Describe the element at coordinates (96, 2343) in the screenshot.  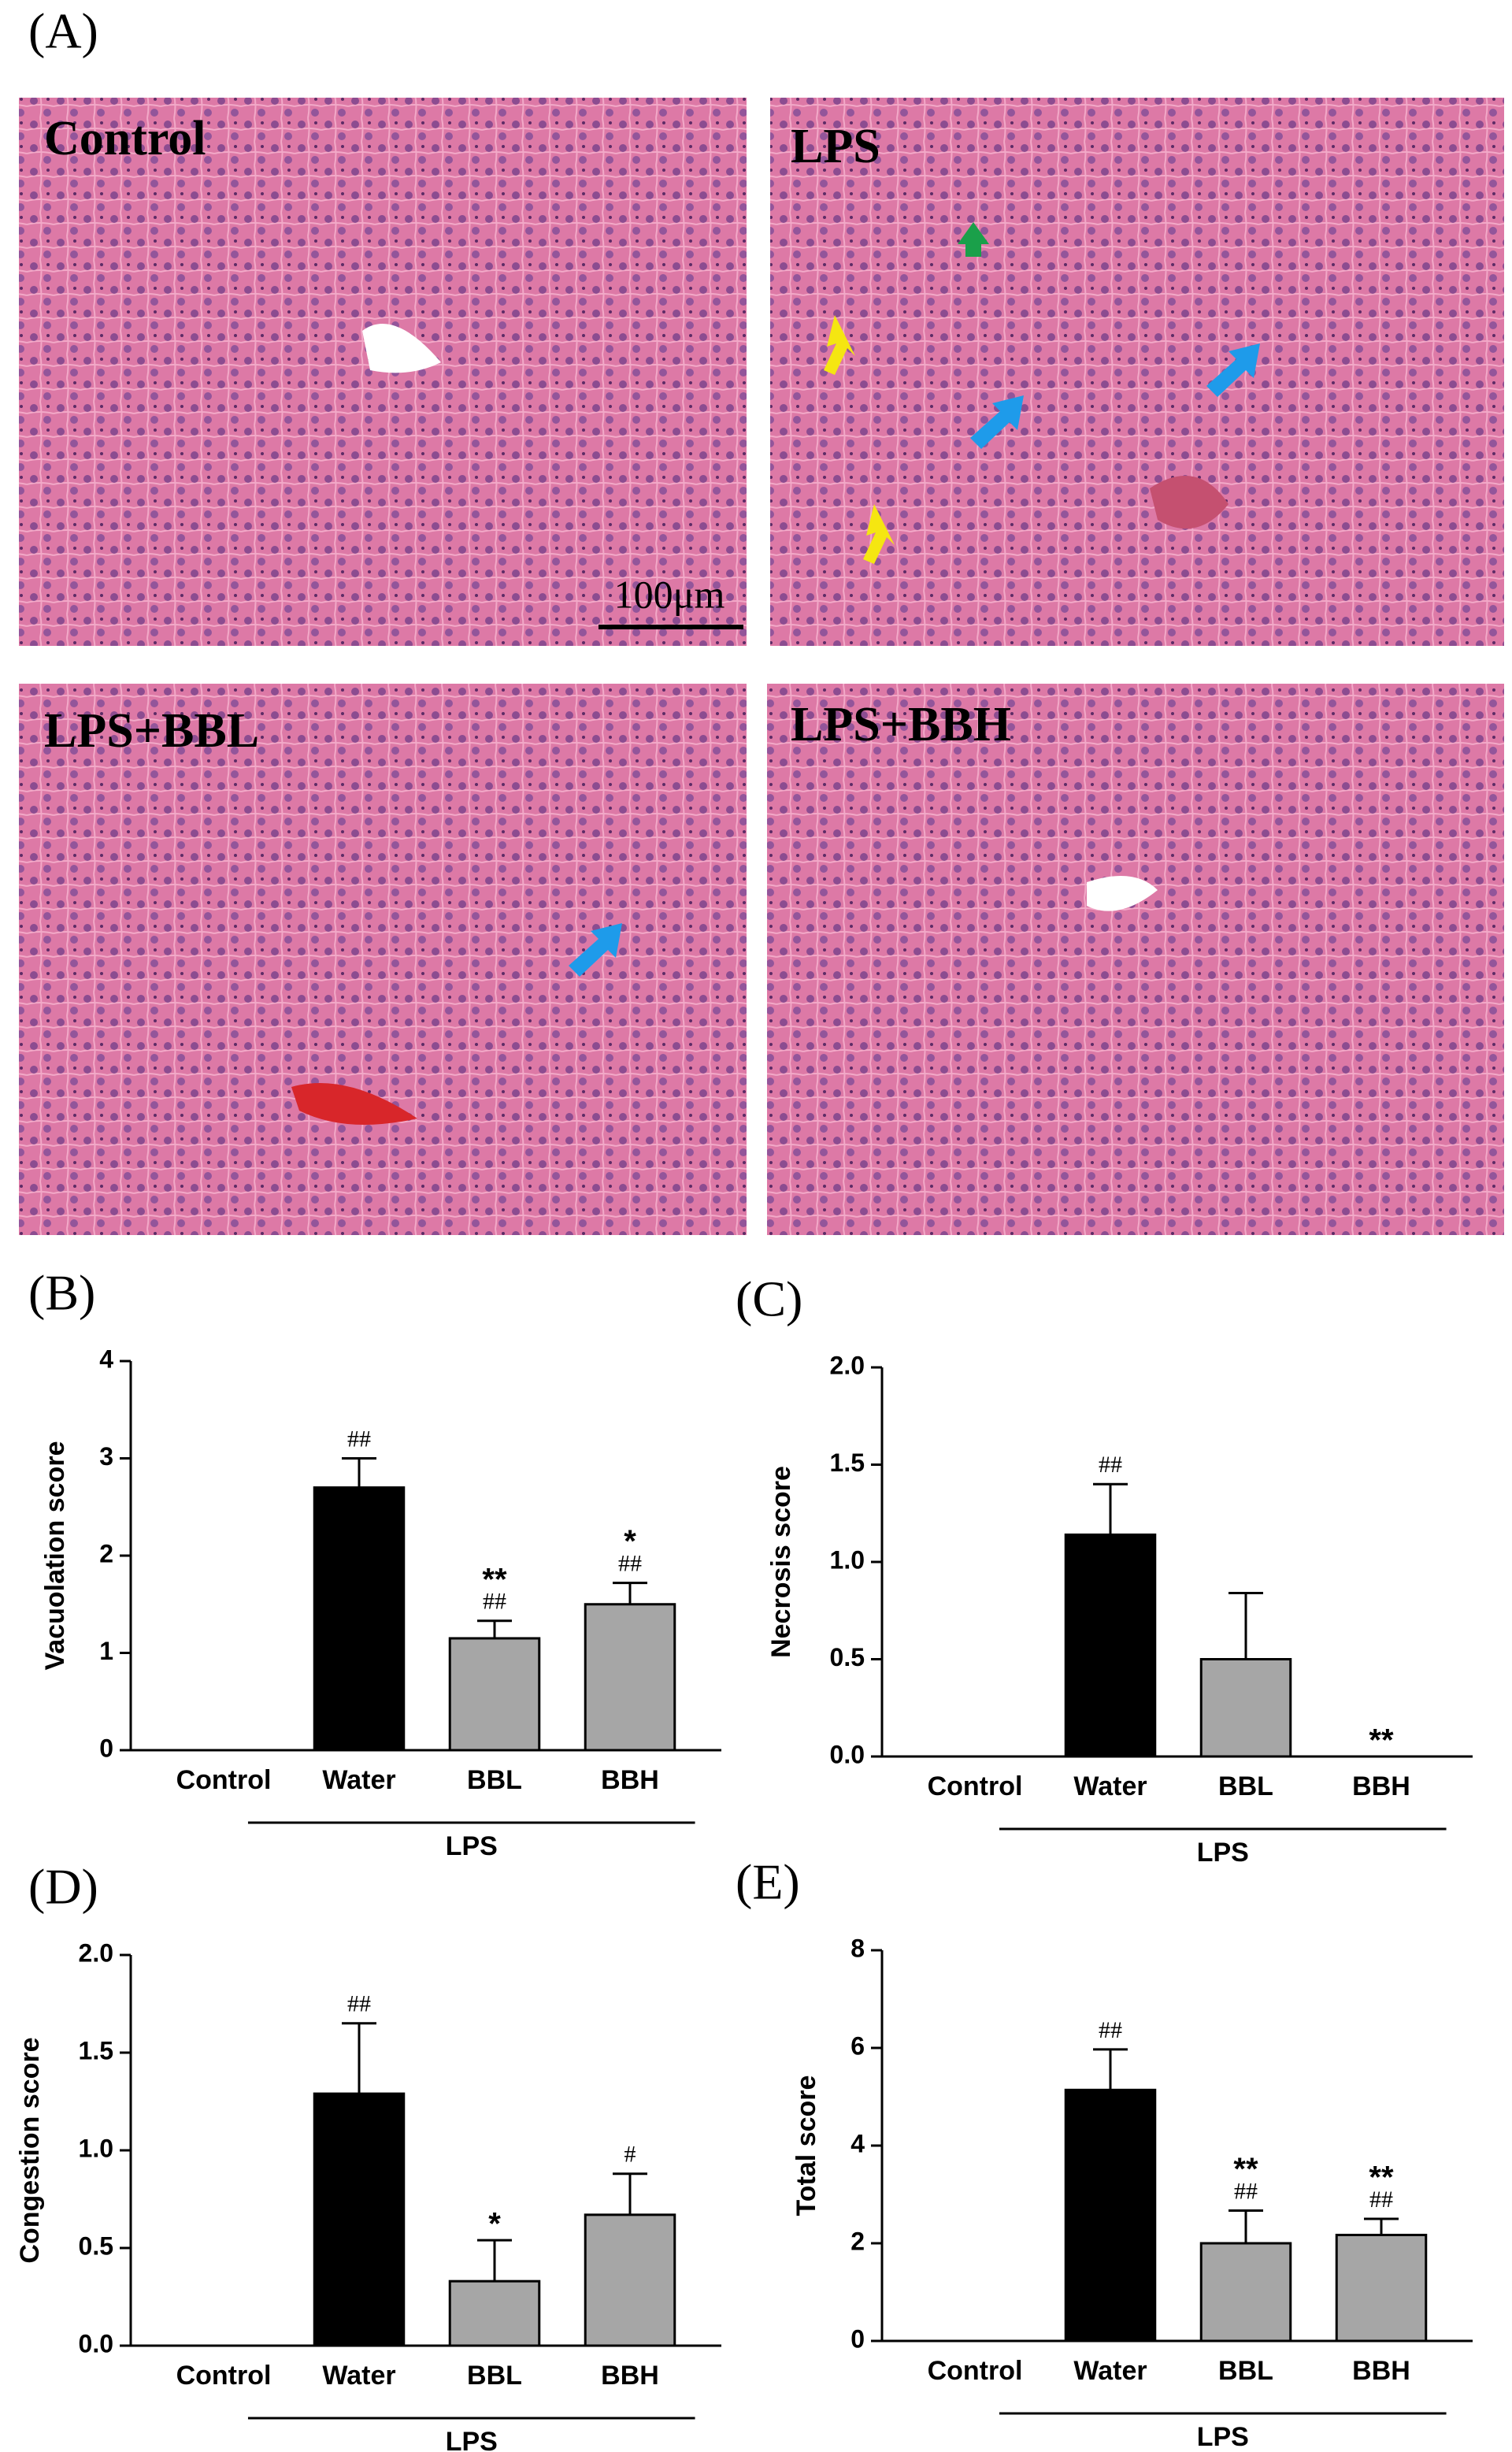
I see `y-tick-label: 0.0` at that location.